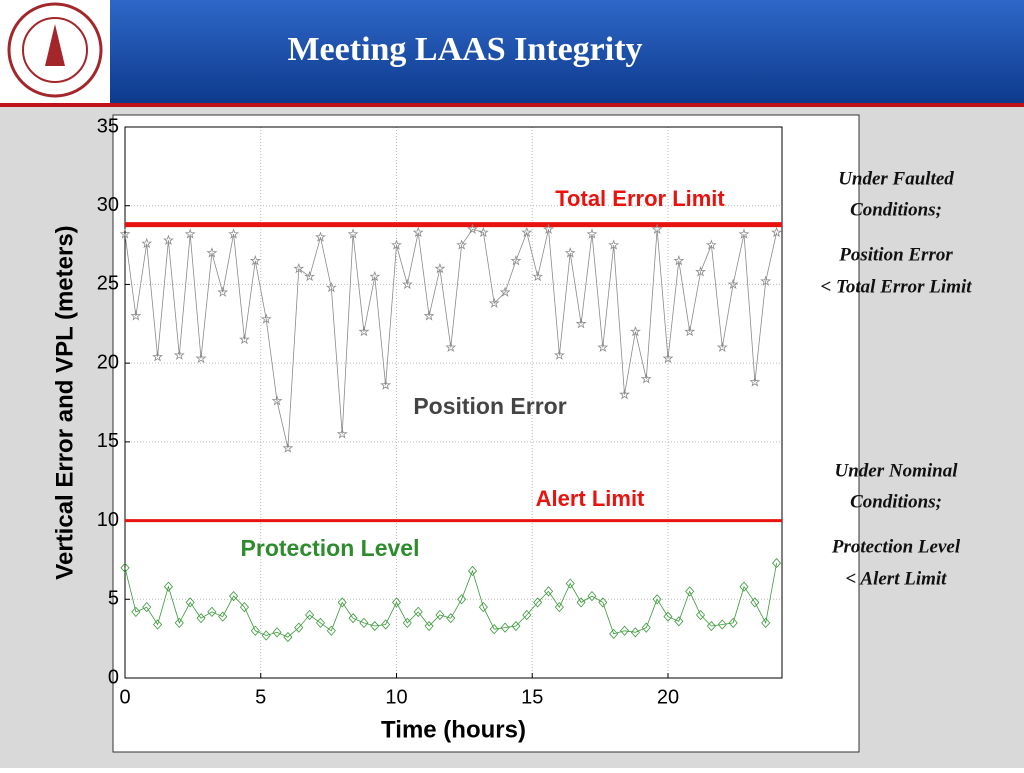  Describe the element at coordinates (896, 286) in the screenshot. I see `note-detail: < Total Error Limit` at that location.